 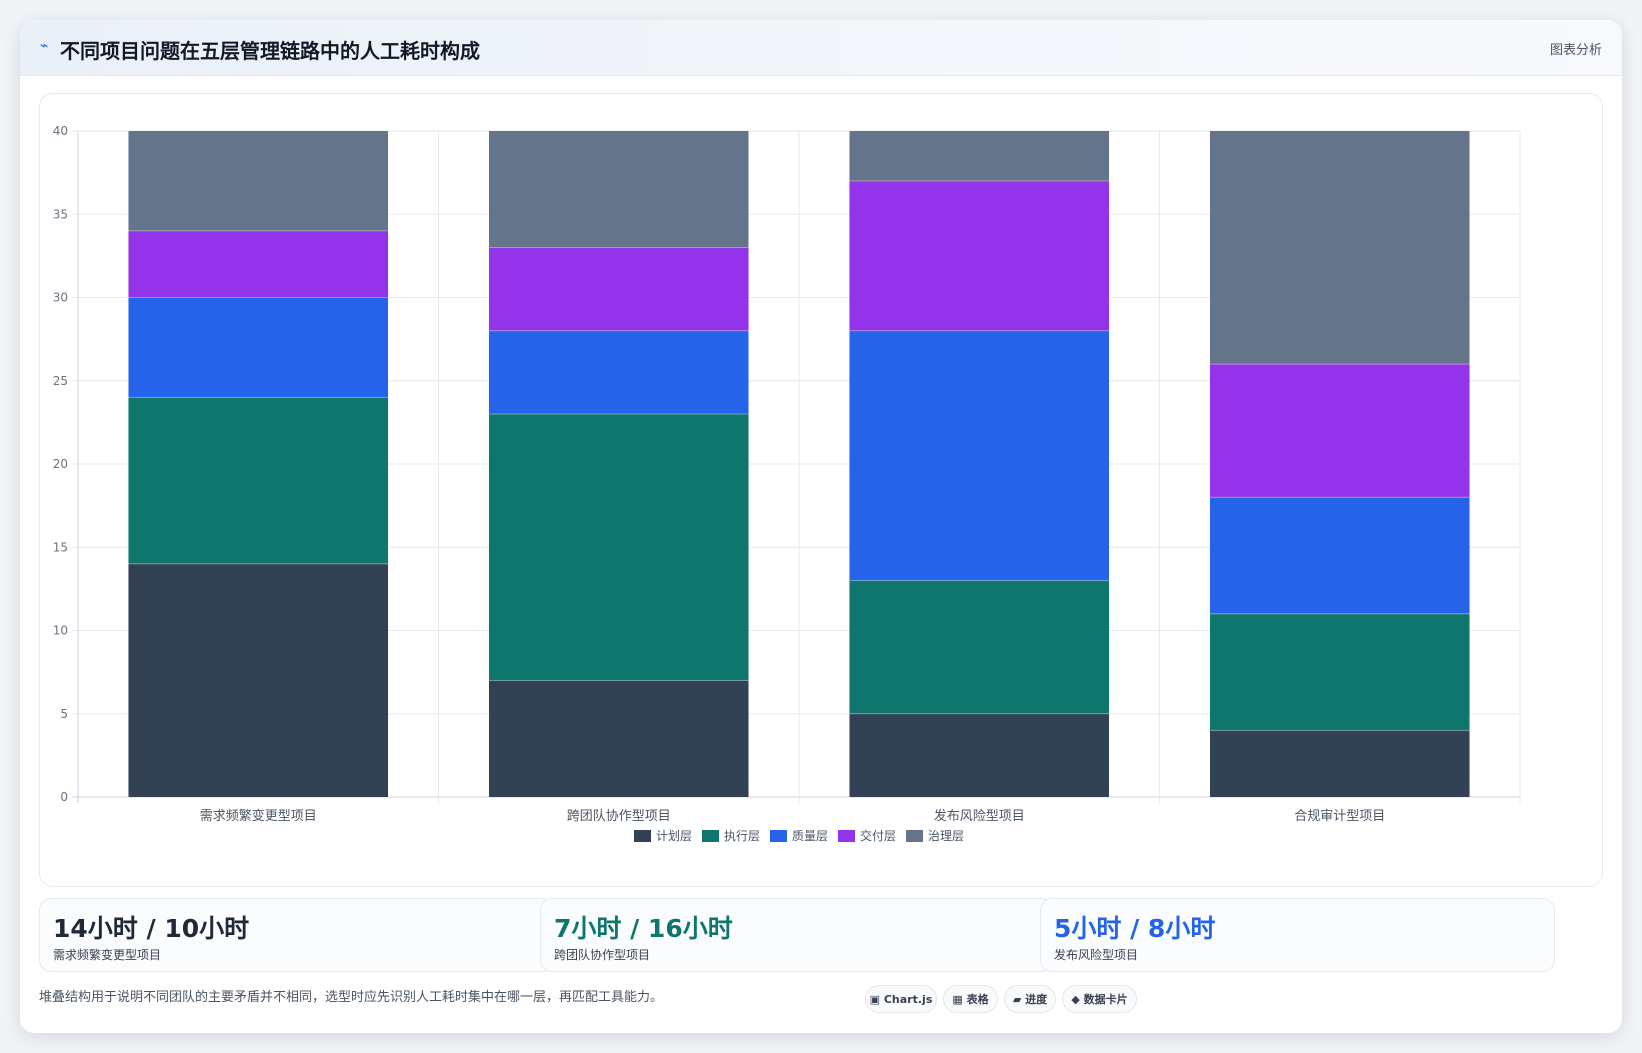 I want to click on stat-card-2: 7小时 / 16小时 跨团队协作型项目, so click(x=797, y=935).